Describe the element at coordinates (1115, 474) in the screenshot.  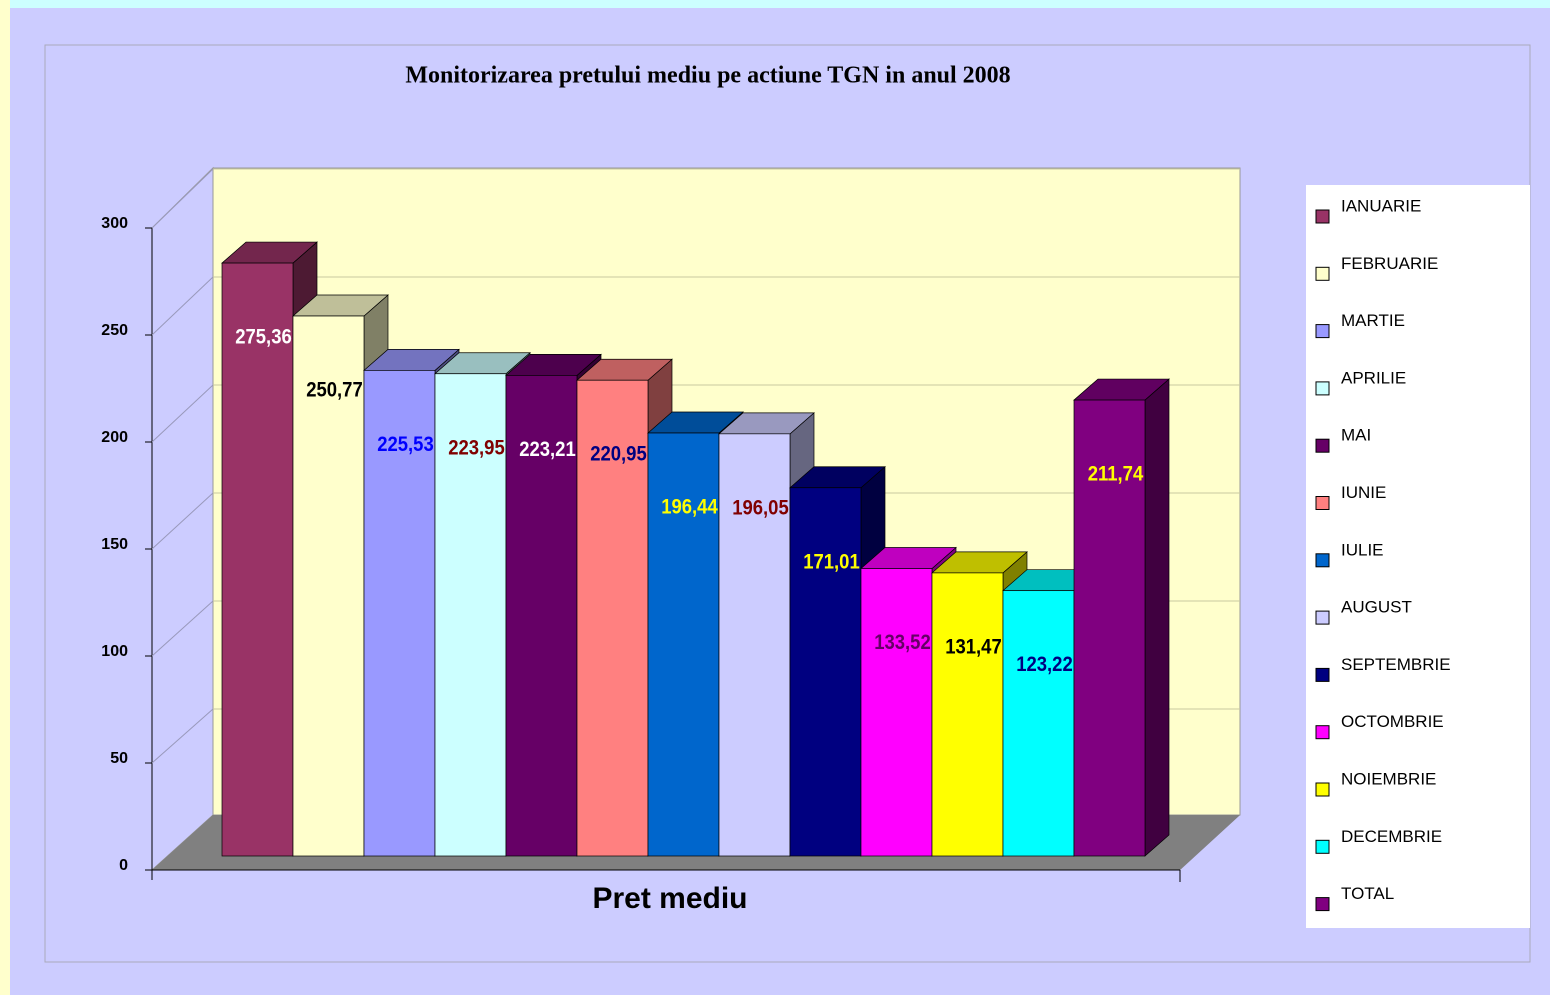
I see `data-label: 211,74` at that location.